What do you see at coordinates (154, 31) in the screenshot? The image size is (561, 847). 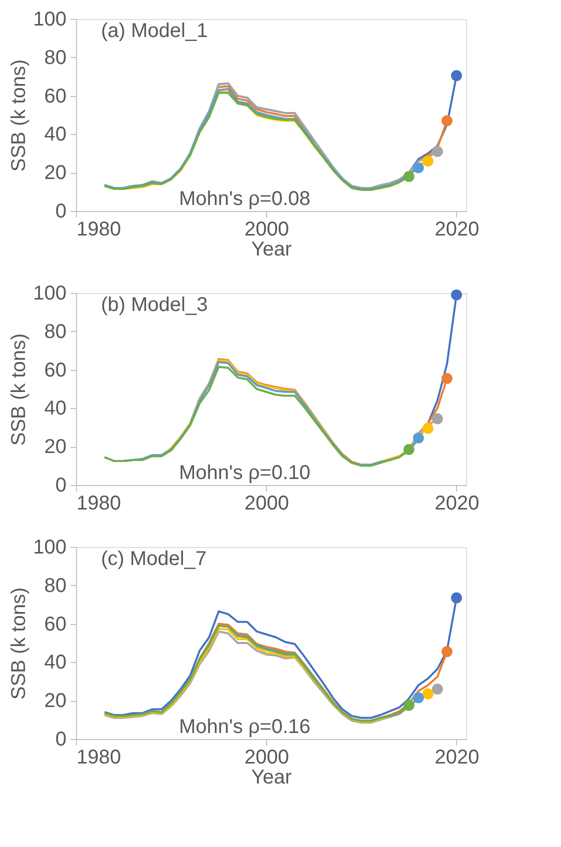 I see `chart-title: (a) Model_1` at bounding box center [154, 31].